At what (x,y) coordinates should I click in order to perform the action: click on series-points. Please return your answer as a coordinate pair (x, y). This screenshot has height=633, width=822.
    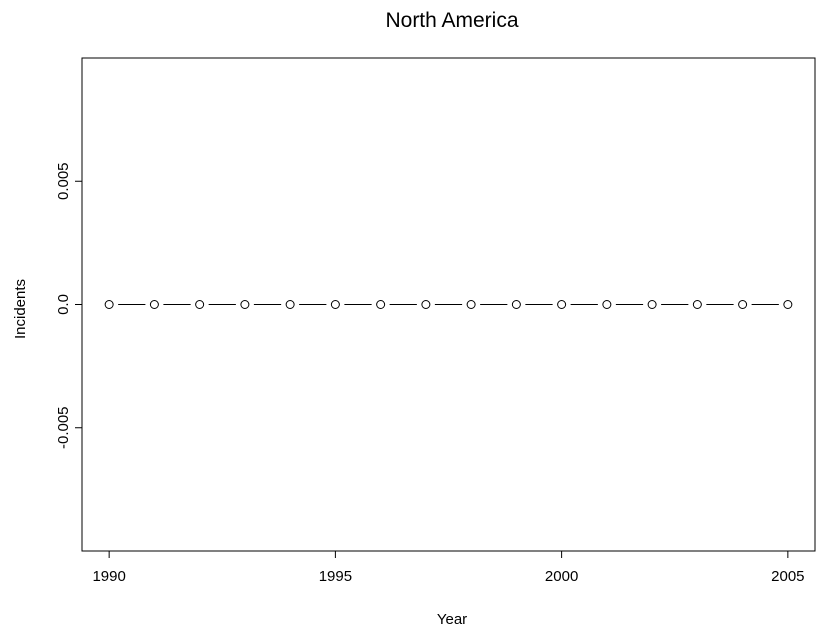
    Looking at the image, I should click on (448, 304).